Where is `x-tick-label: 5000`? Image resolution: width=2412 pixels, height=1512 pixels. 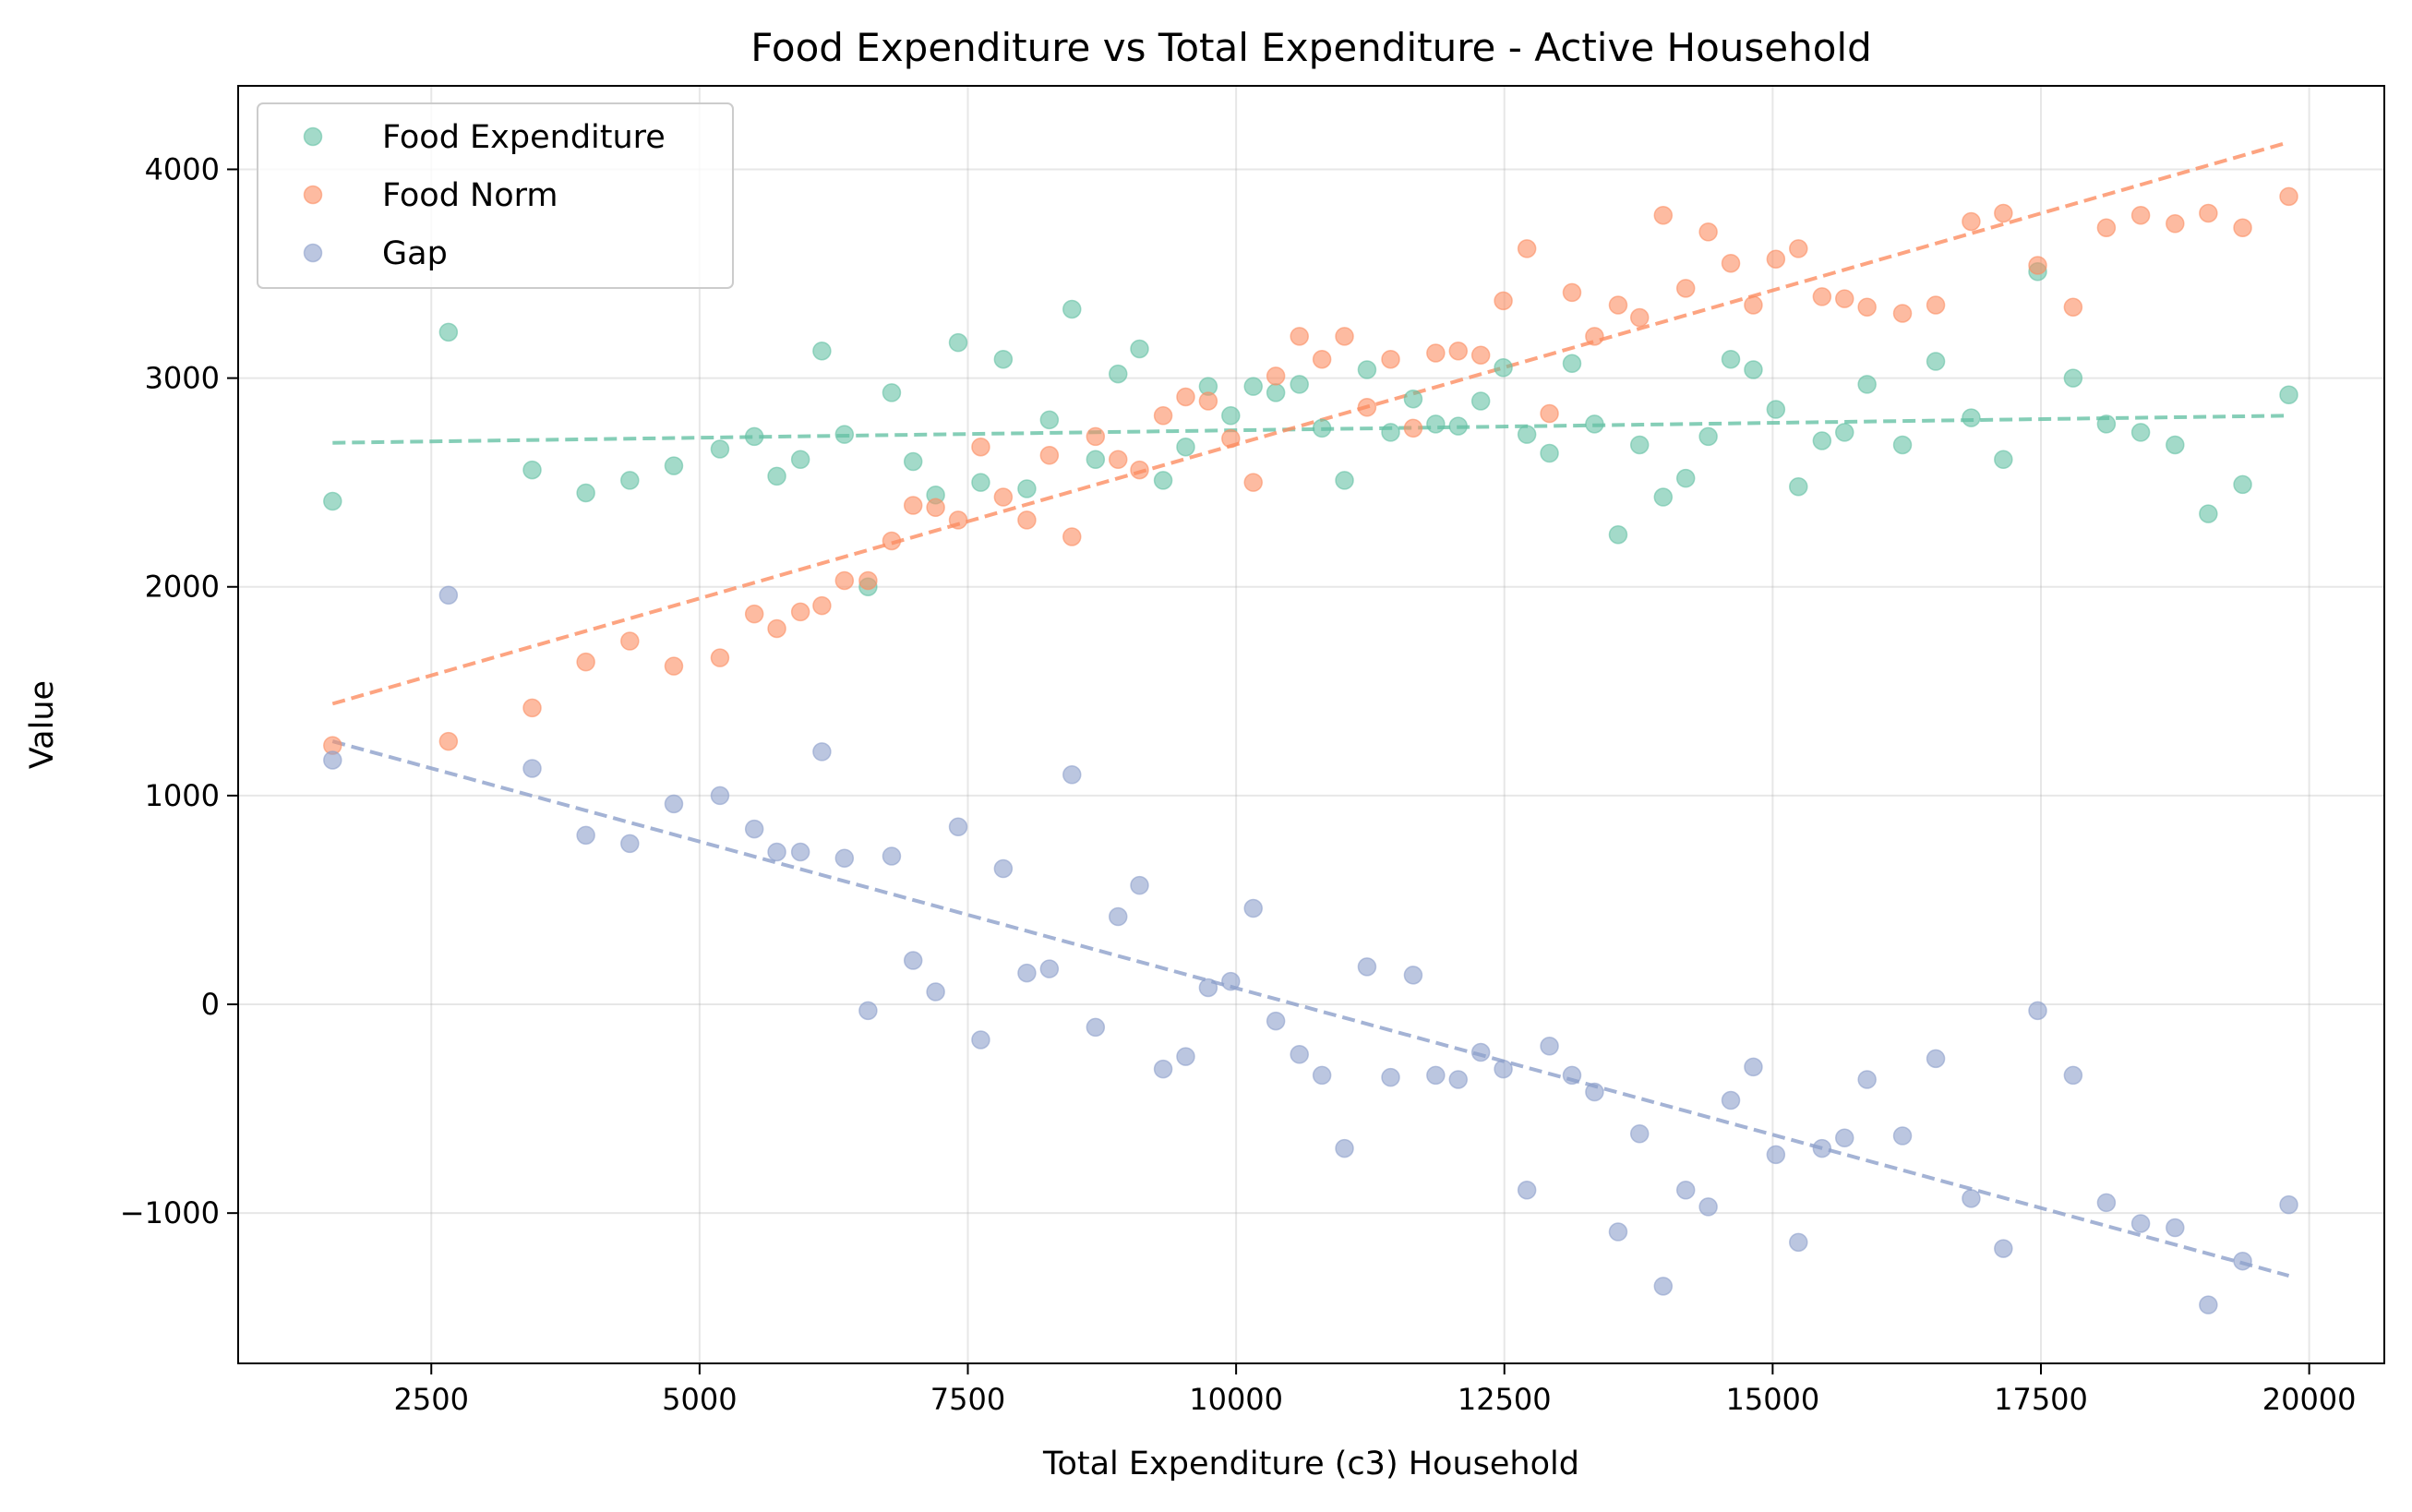
x-tick-label: 5000 is located at coordinates (699, 1399).